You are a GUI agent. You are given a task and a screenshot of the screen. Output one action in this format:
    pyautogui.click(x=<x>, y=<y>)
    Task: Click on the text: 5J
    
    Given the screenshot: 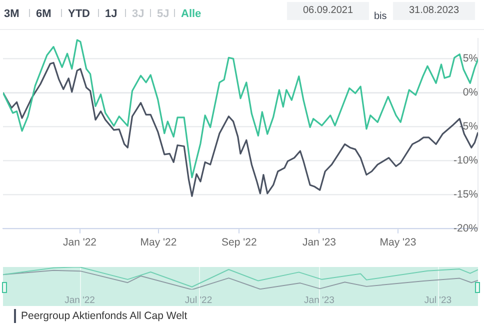 What is the action you would take?
    pyautogui.click(x=163, y=14)
    